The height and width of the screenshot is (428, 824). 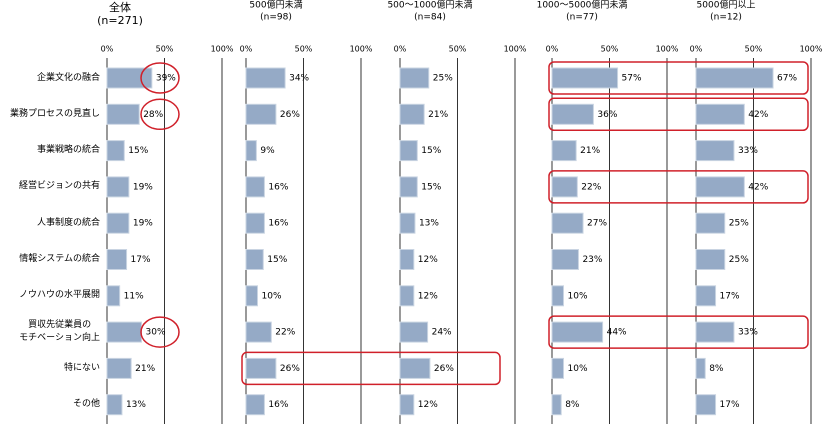 I want to click on category-label-box: 買収先従業員の モチベーション向上, so click(x=59, y=332).